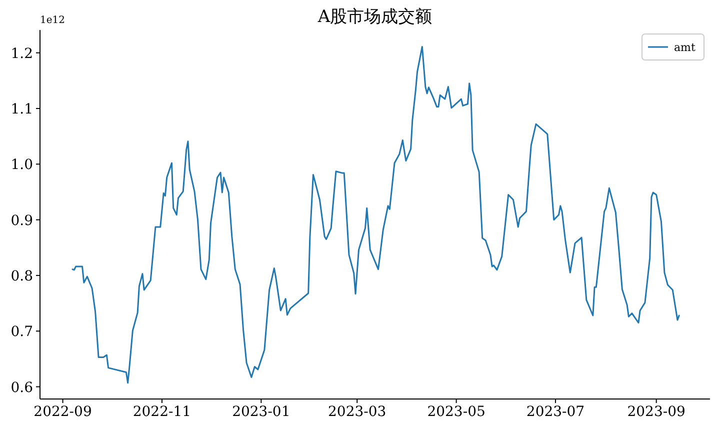 This screenshot has height=432, width=720. I want to click on y-tick-label: 0.6, so click(22, 388).